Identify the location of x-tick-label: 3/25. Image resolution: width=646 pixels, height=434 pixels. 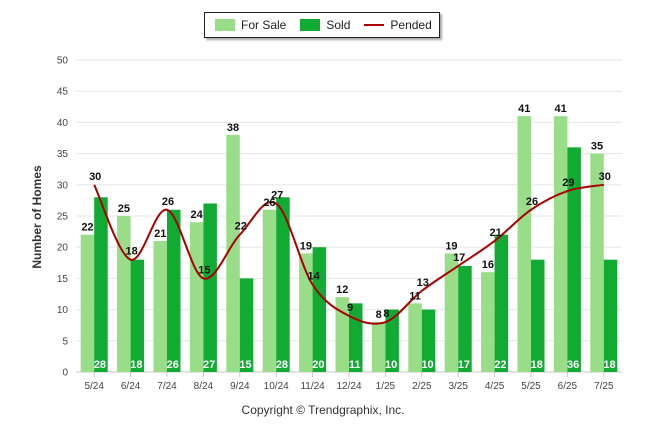
(458, 386).